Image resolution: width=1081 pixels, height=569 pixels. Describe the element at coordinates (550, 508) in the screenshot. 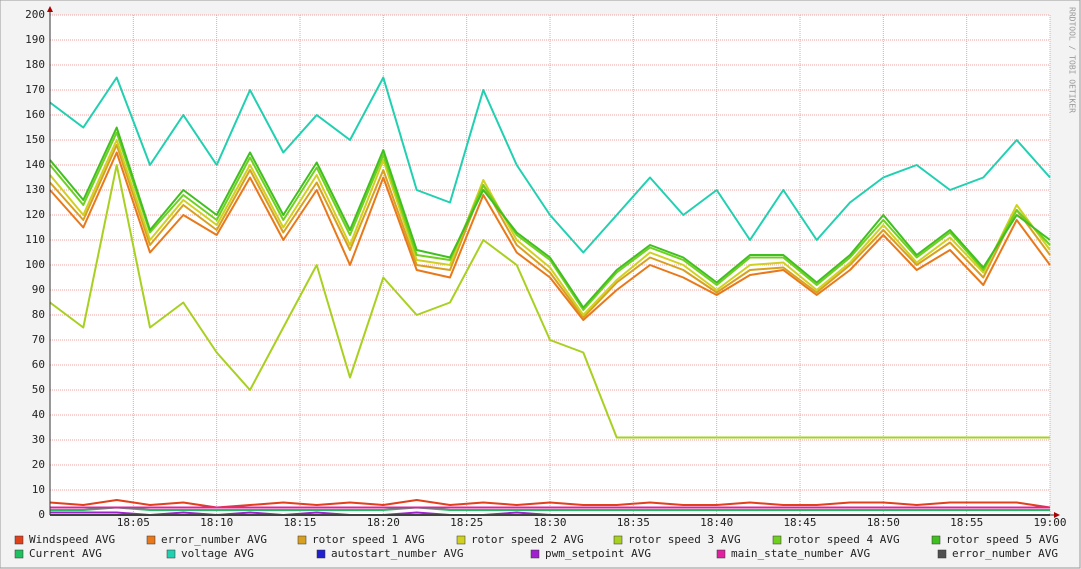

I see `series-line` at that location.